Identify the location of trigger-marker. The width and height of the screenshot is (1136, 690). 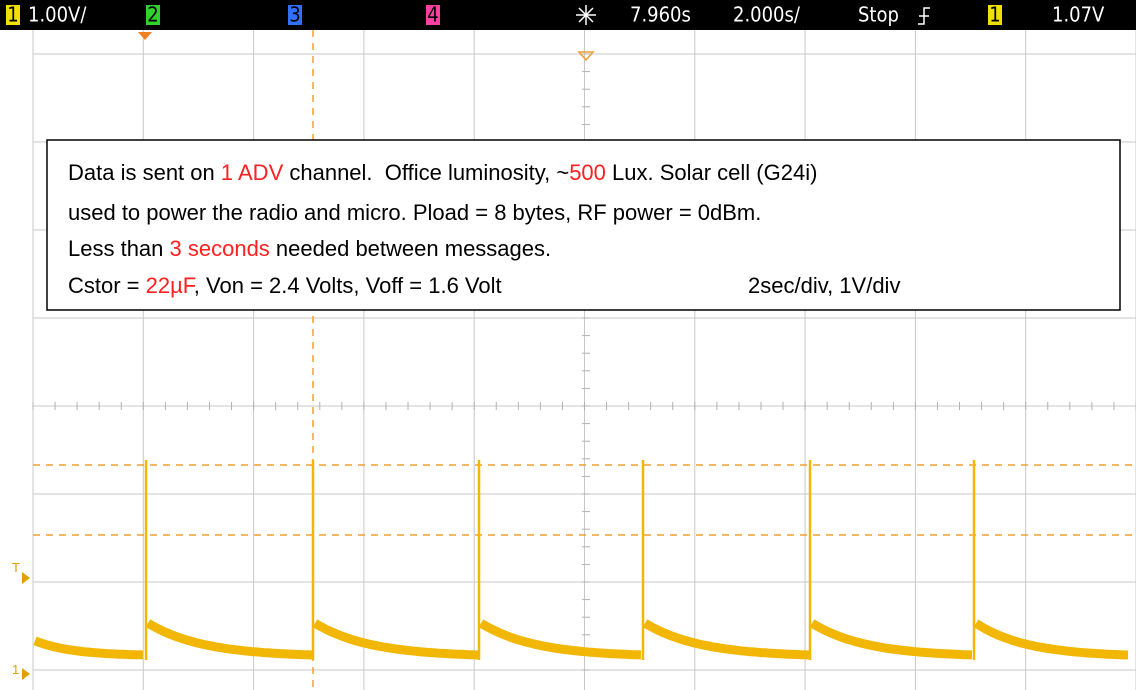
(586, 56).